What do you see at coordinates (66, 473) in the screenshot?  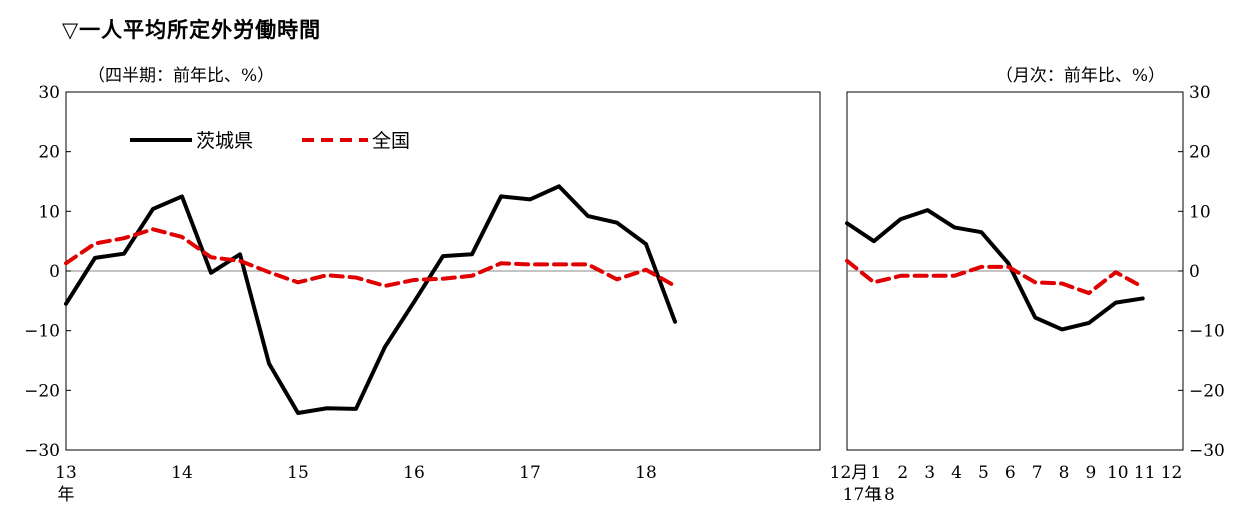 I see `x-tick-label: 13` at bounding box center [66, 473].